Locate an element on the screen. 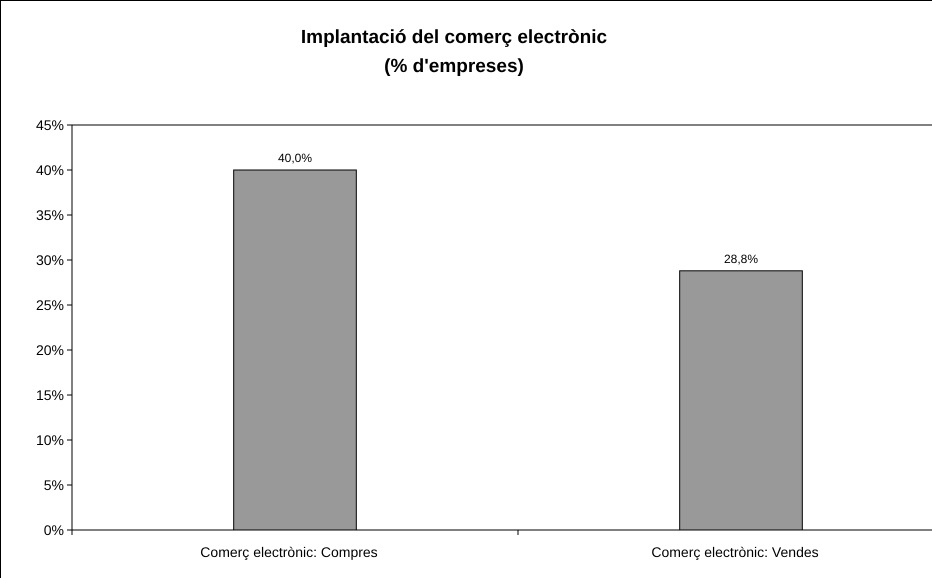  x-tick-label: Comerç electrònic: Vendes is located at coordinates (735, 552).